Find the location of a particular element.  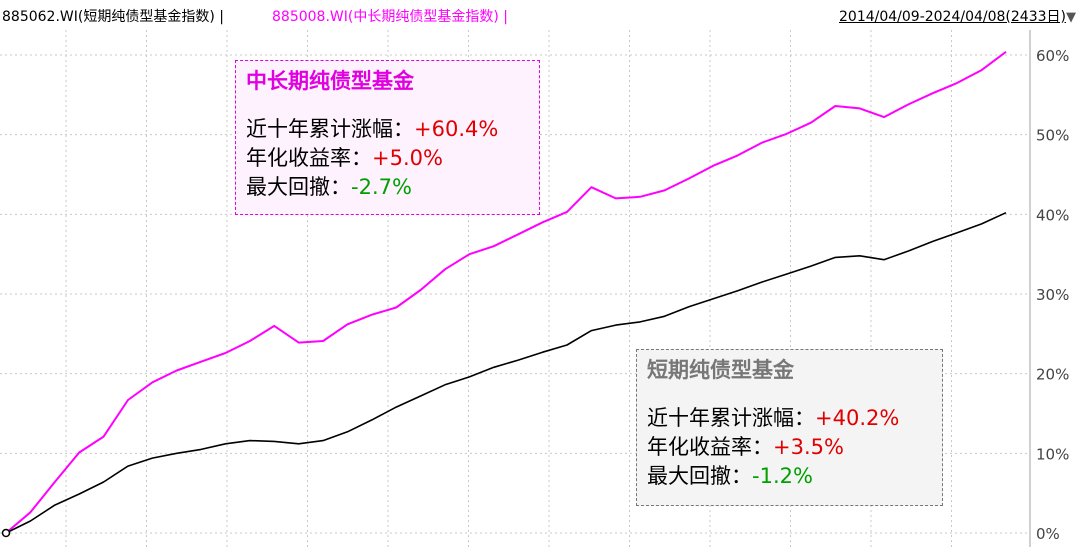

annualized-return-value: +5.0% is located at coordinates (407, 158).